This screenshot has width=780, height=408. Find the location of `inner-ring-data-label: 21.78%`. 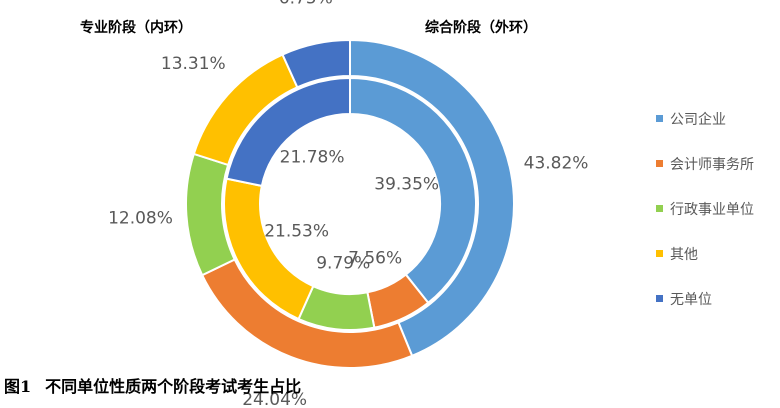

inner-ring-data-label: 21.78% is located at coordinates (312, 158).